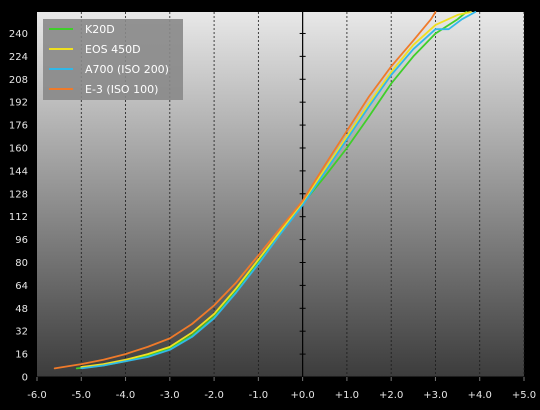 The width and height of the screenshot is (540, 410). Describe the element at coordinates (18, 217) in the screenshot. I see `y-tick-label: 112` at that location.